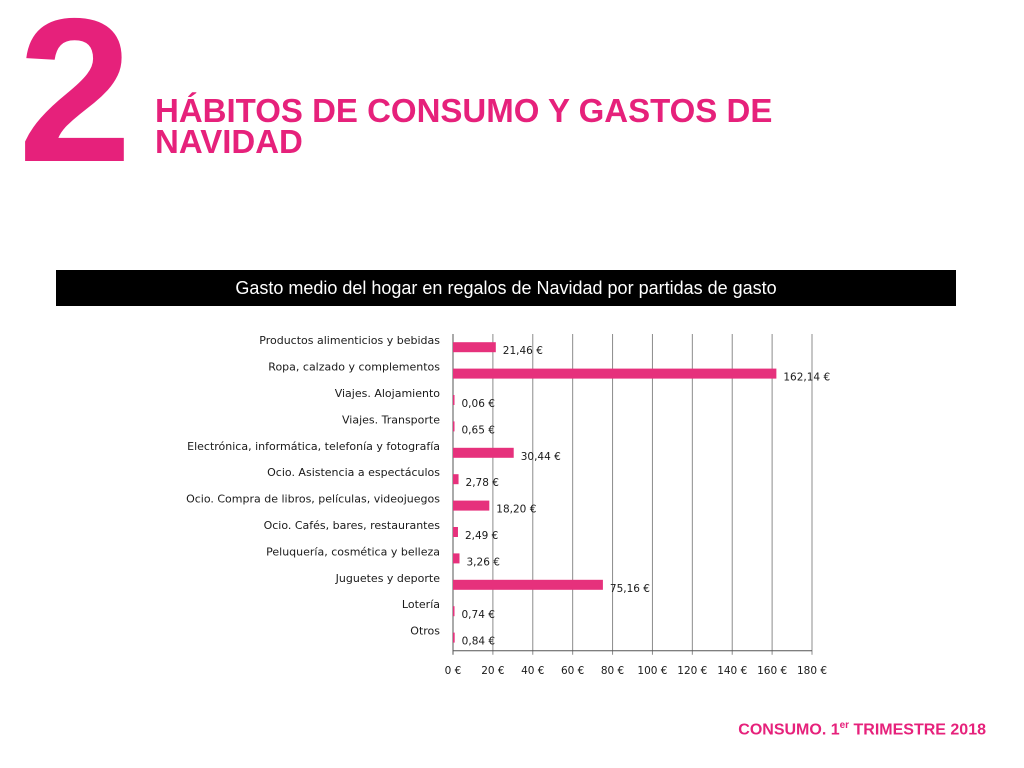 The image size is (1024, 768). What do you see at coordinates (388, 393) in the screenshot?
I see `category-label: Viajes. Alojamiento` at bounding box center [388, 393].